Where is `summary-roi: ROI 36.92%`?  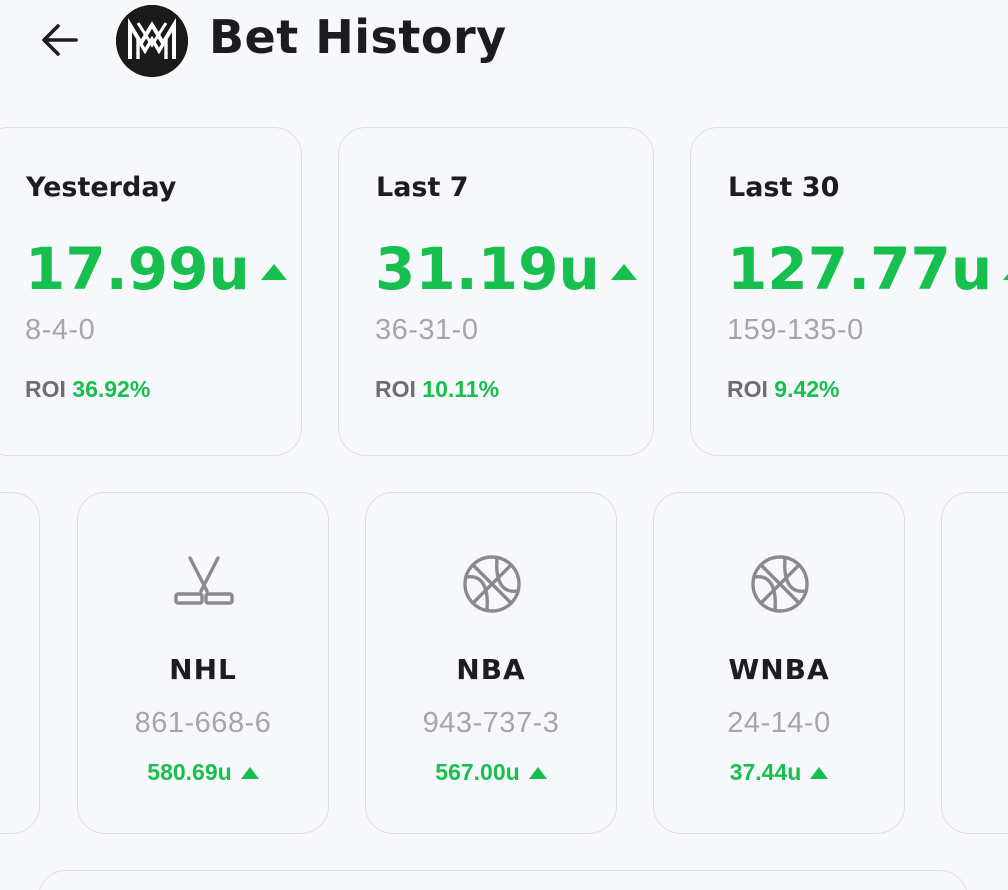
summary-roi: ROI 36.92% is located at coordinates (87, 389).